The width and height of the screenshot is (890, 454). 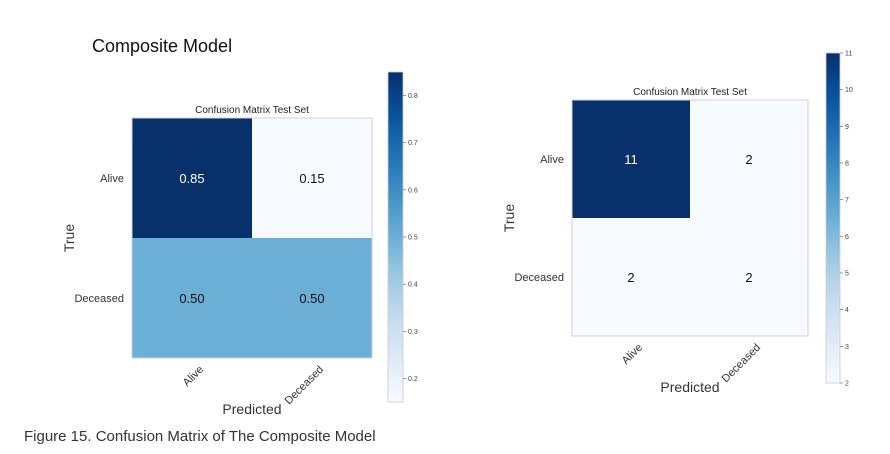 I want to click on colorbar-tick-label: 4, so click(x=847, y=310).